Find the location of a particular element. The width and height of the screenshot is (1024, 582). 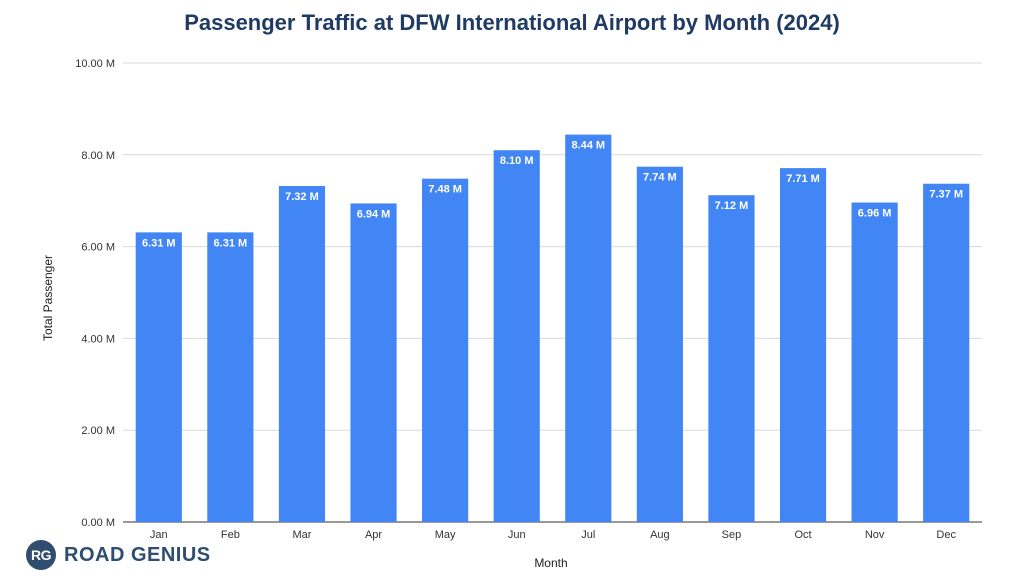

x-tick-label-mar: Mar is located at coordinates (301, 535).